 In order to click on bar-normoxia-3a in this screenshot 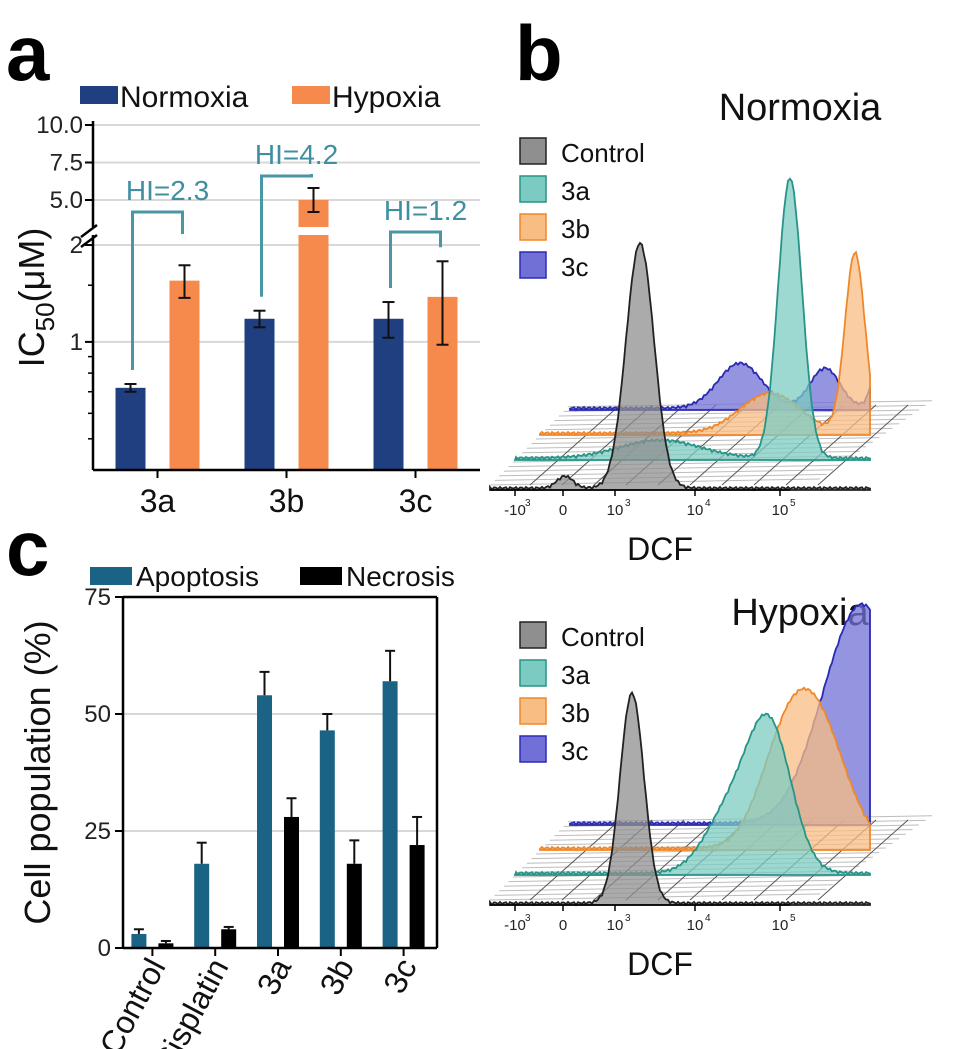, I will do `click(130, 428)`.